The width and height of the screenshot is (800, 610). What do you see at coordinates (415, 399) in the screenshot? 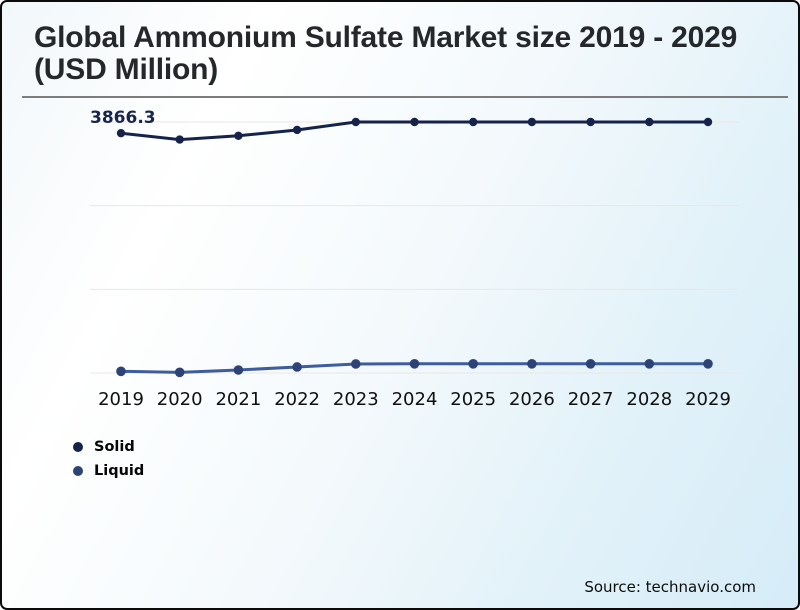
I see `x-tick-label: 2024` at bounding box center [415, 399].